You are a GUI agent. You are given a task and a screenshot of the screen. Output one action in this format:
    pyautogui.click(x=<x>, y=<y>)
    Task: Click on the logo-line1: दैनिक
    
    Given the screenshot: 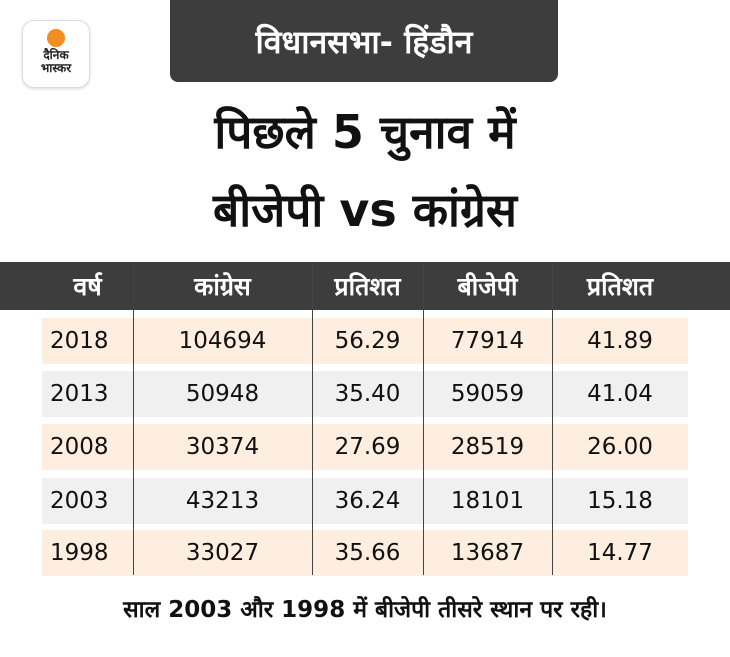 What is the action you would take?
    pyautogui.click(x=56, y=55)
    